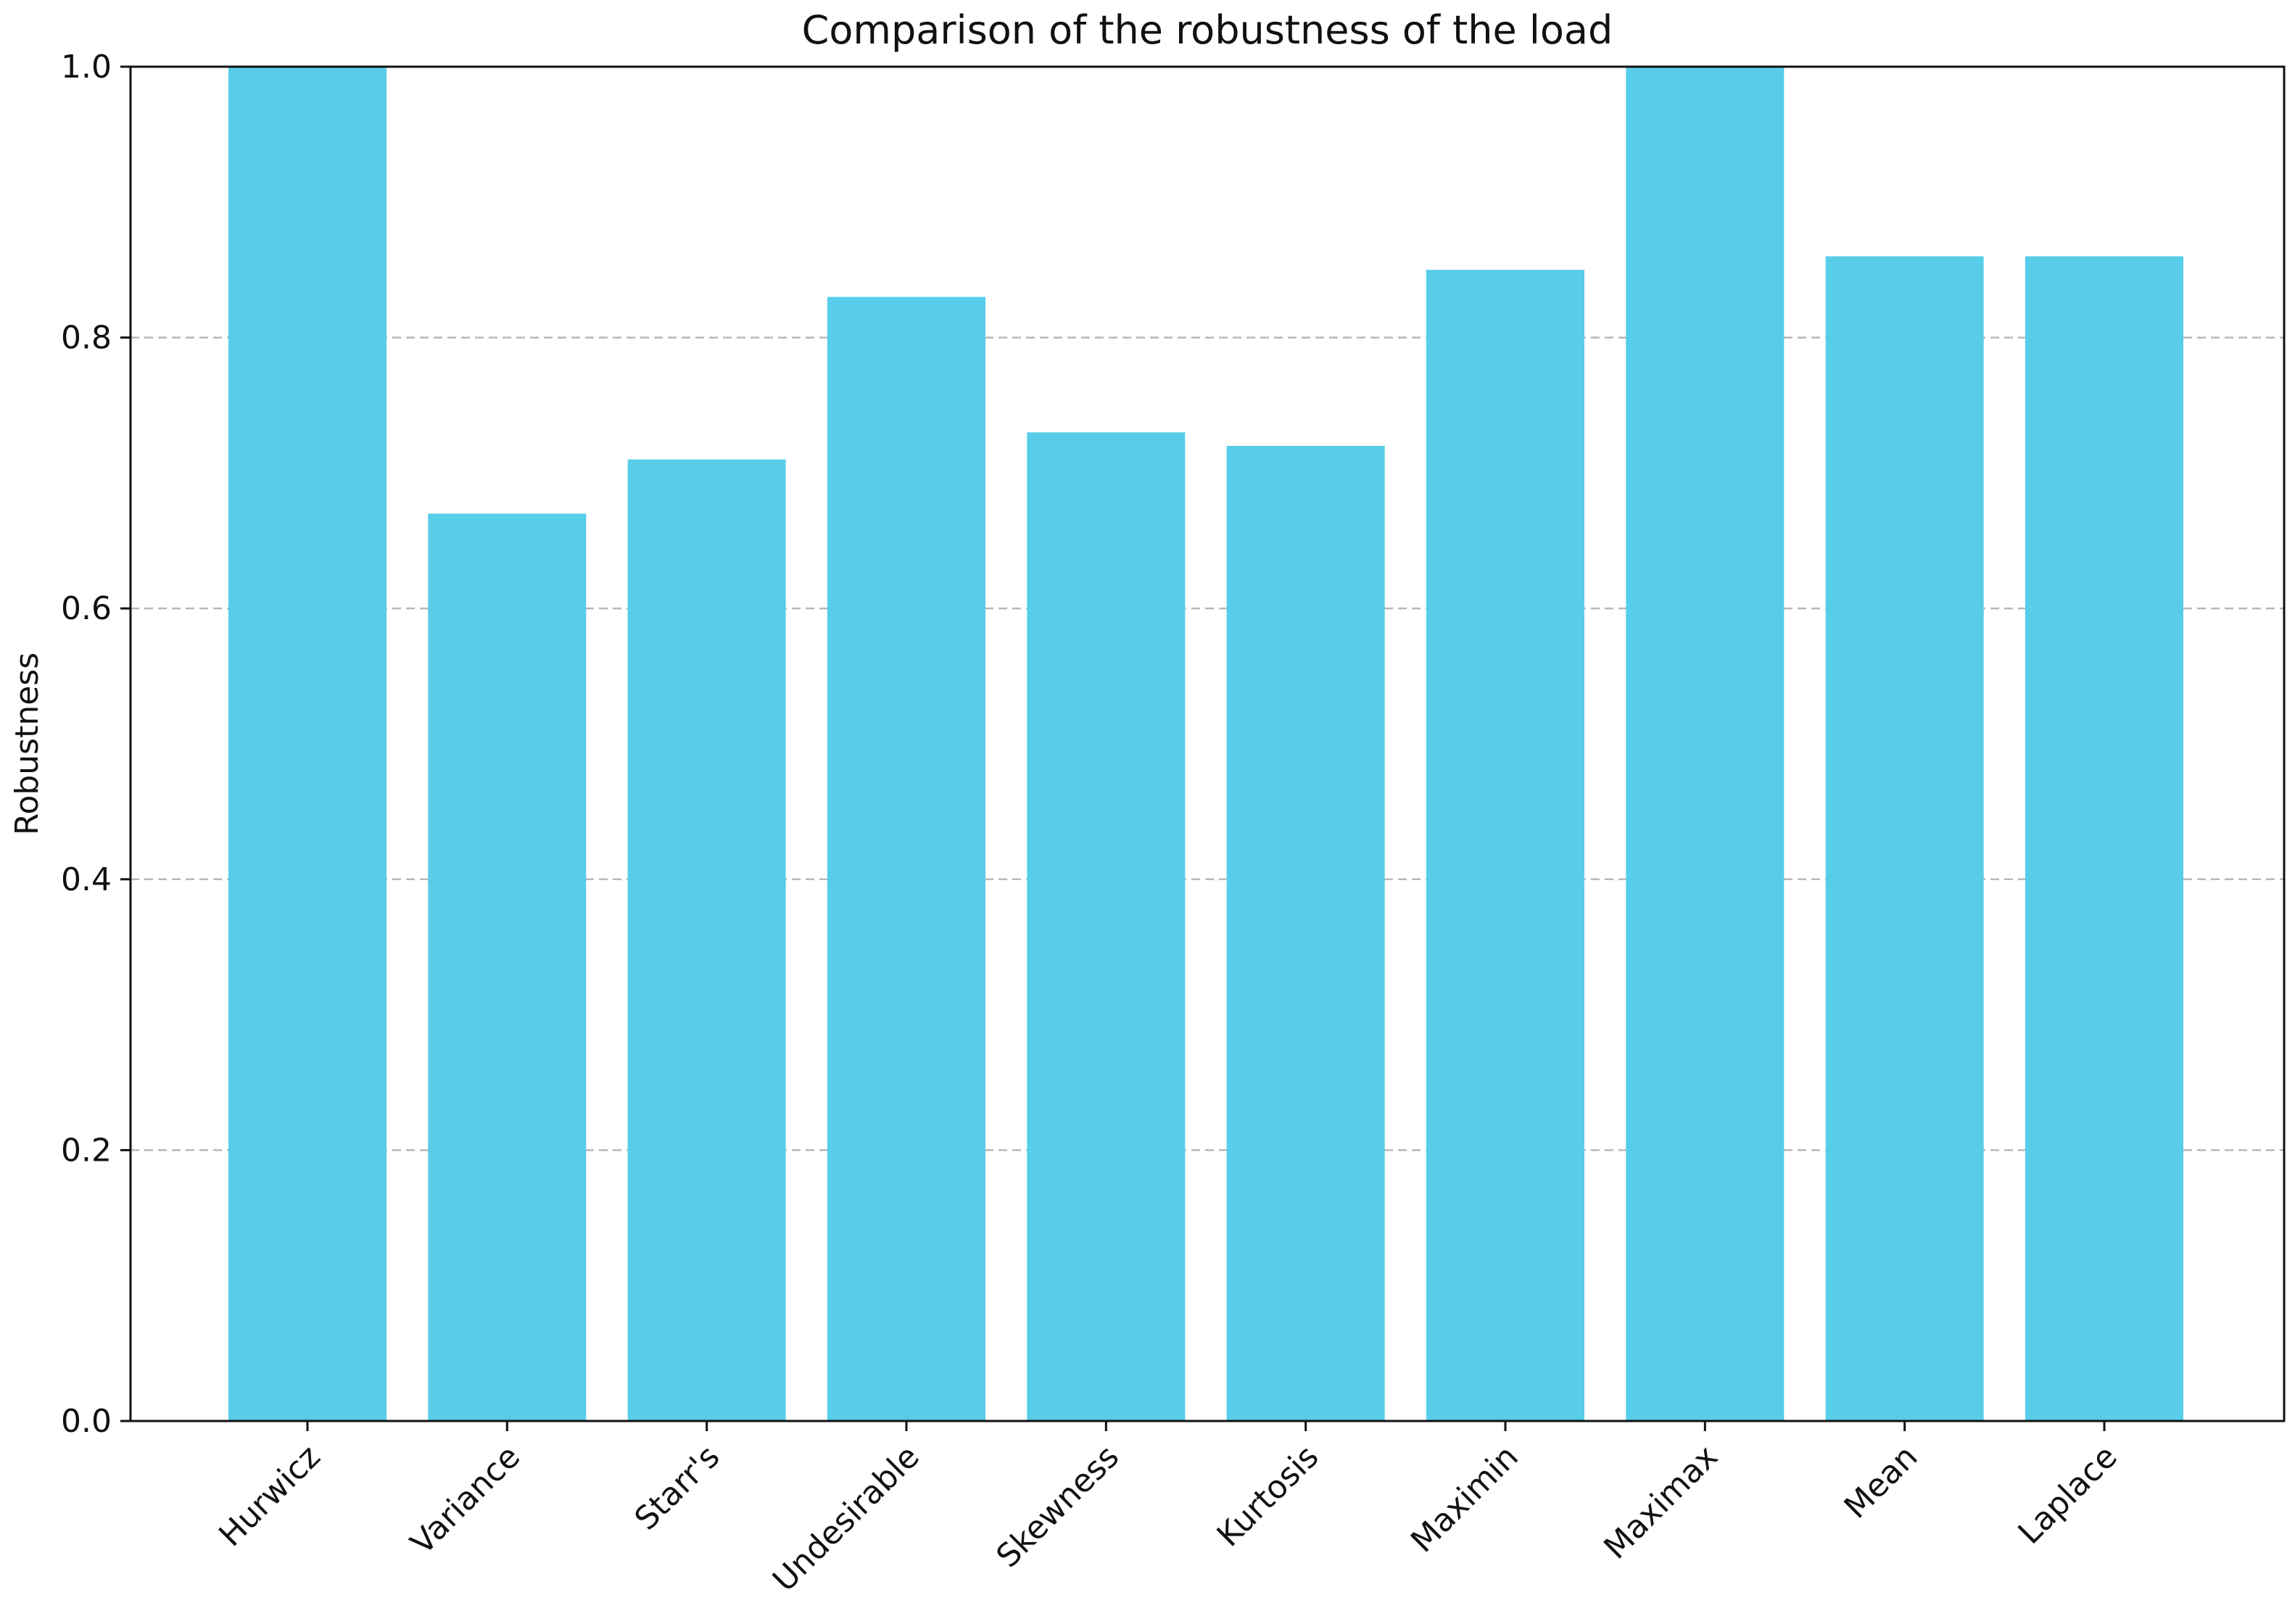 The width and height of the screenshot is (2295, 1624). I want to click on chart-title: Comparison of the robustness of the load, so click(1207, 30).